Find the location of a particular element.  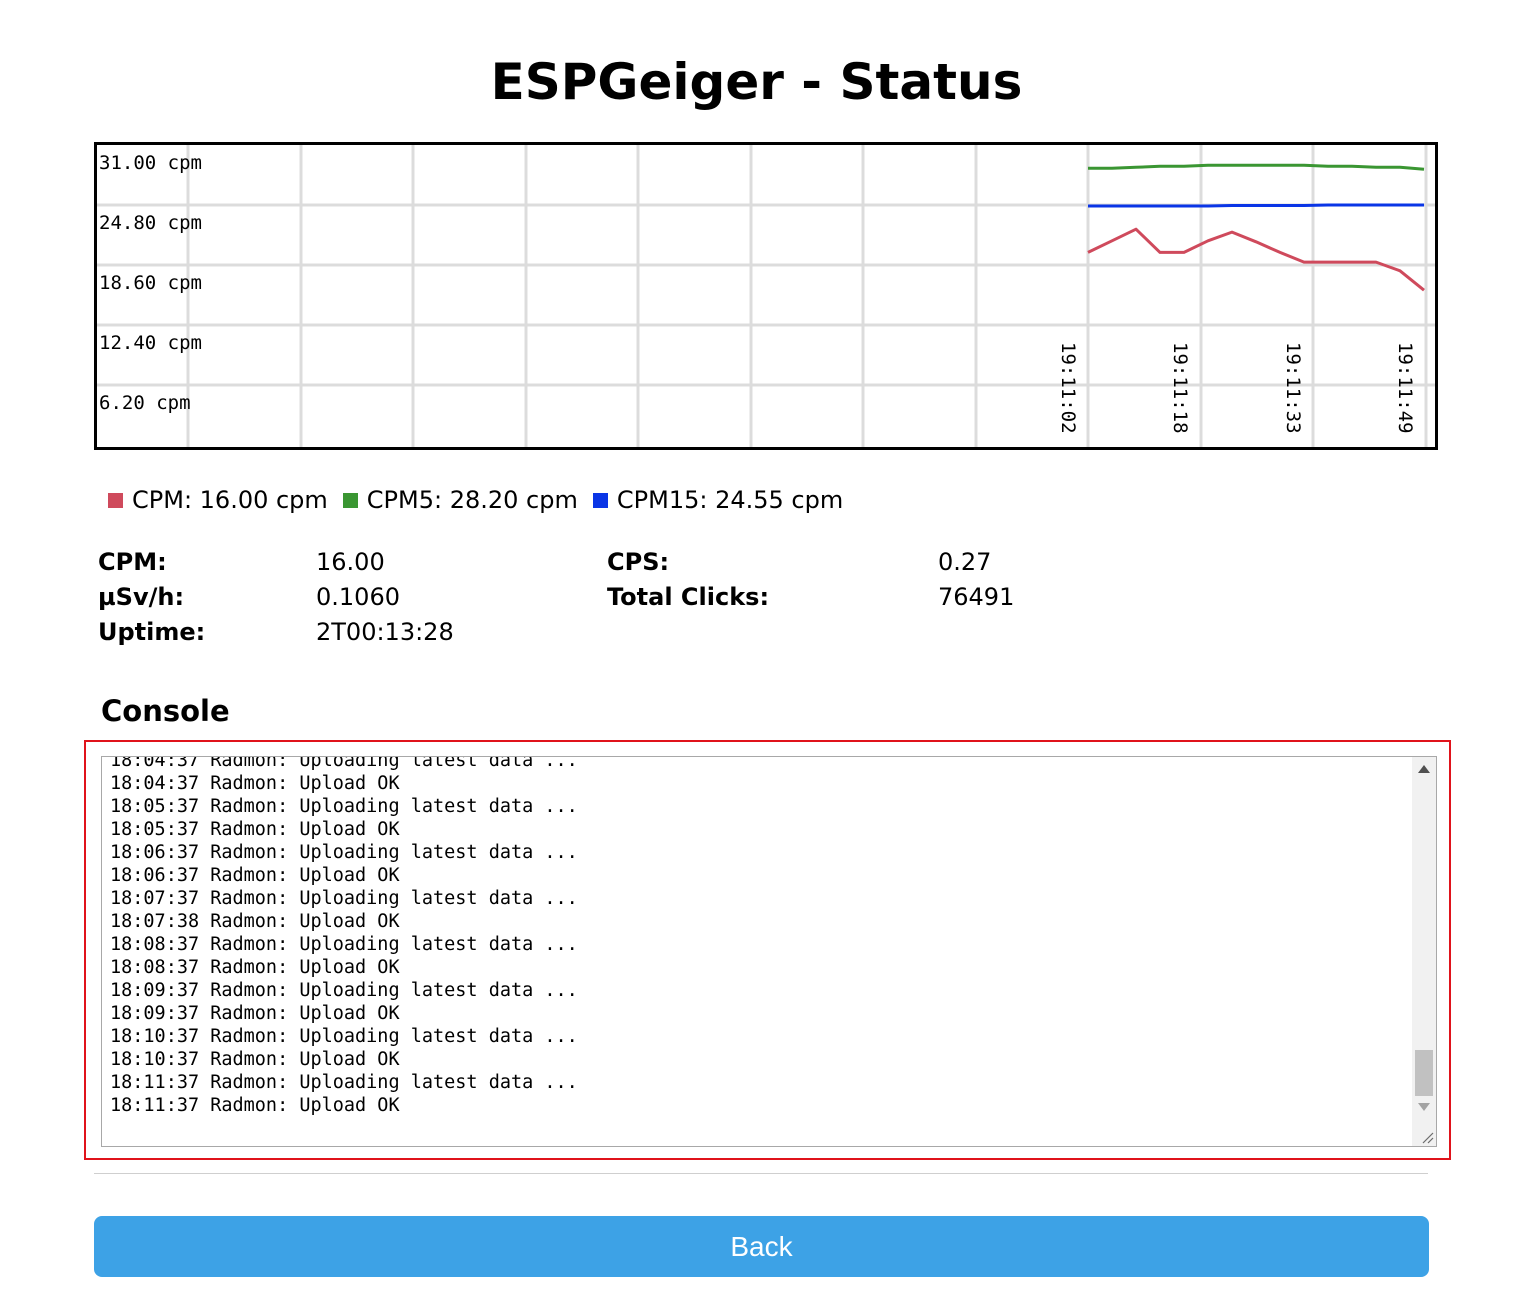

legend-label-cpm: CPM: 16.00 cpm is located at coordinates (230, 500).